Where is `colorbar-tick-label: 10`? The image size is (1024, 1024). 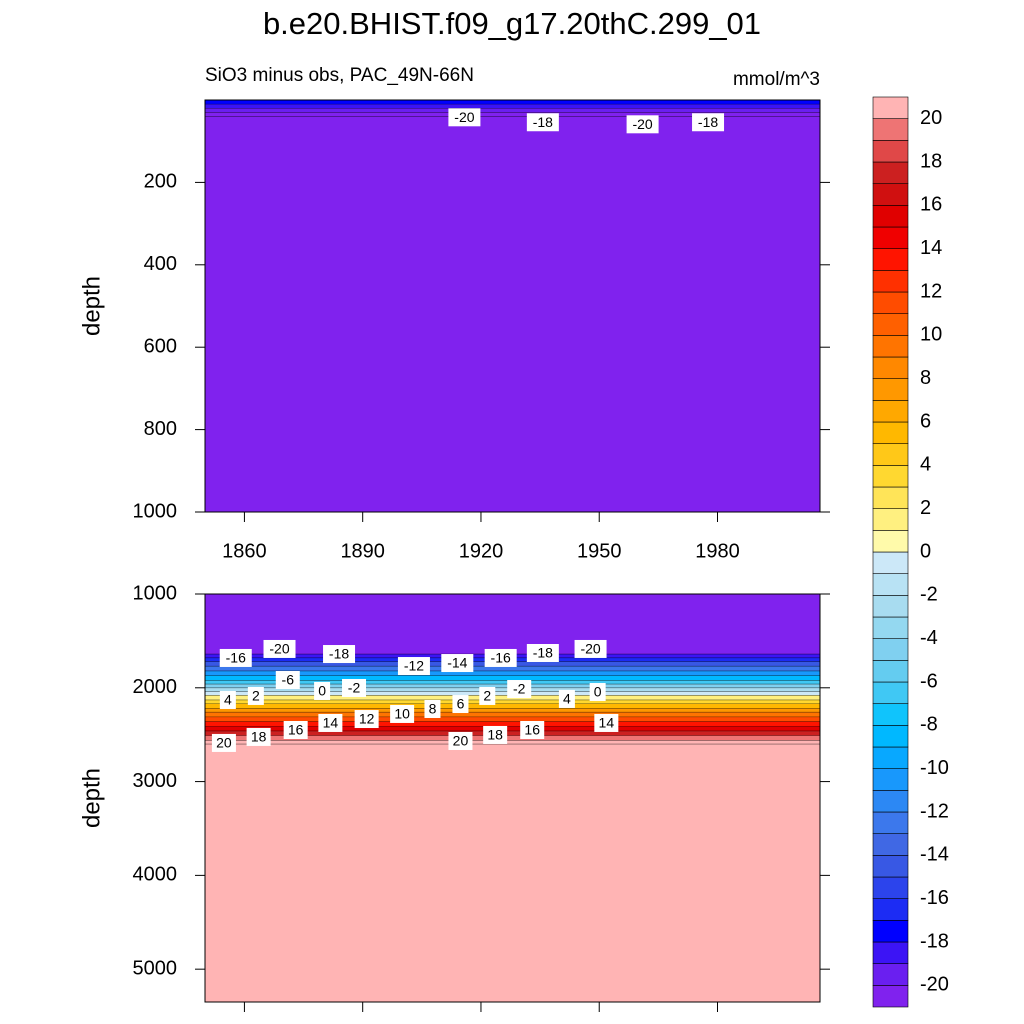
colorbar-tick-label: 10 is located at coordinates (931, 335).